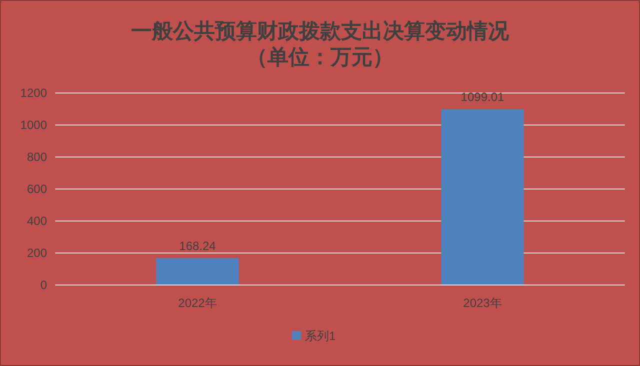 The height and width of the screenshot is (366, 640). Describe the element at coordinates (320, 57) in the screenshot. I see `title: （单位：万元）` at that location.